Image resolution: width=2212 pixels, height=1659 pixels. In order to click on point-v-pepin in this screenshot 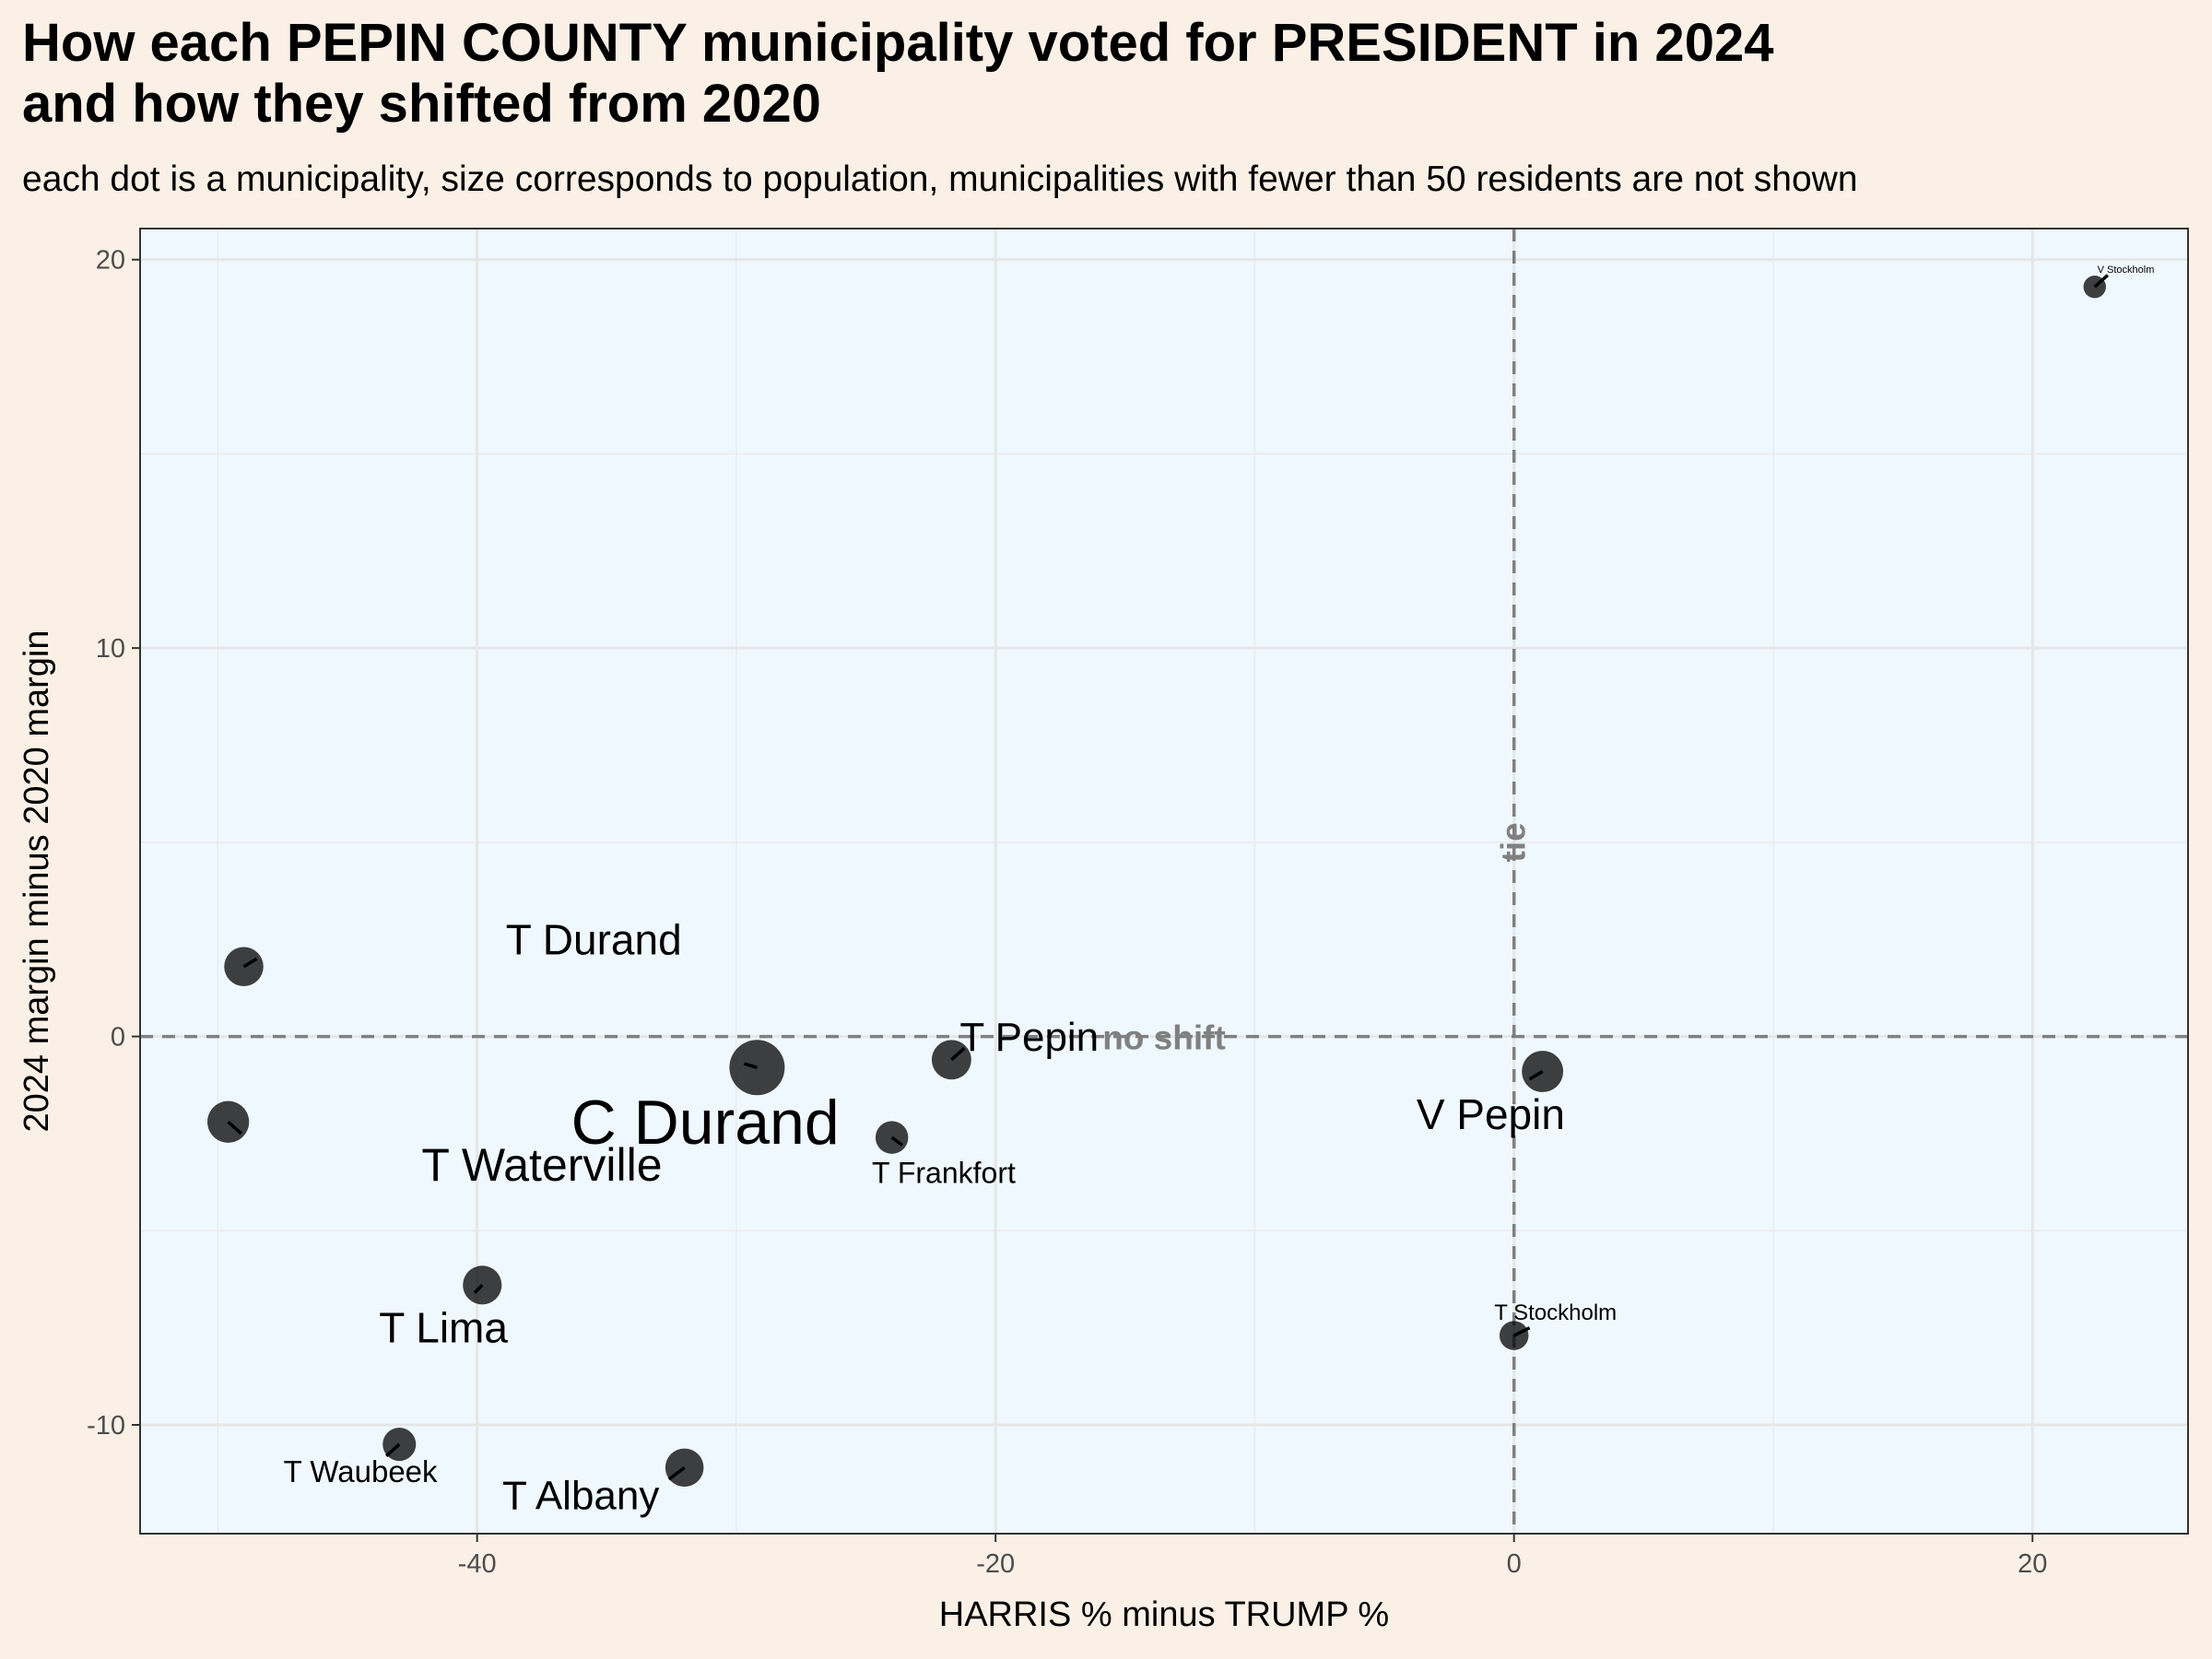, I will do `click(1543, 1071)`.